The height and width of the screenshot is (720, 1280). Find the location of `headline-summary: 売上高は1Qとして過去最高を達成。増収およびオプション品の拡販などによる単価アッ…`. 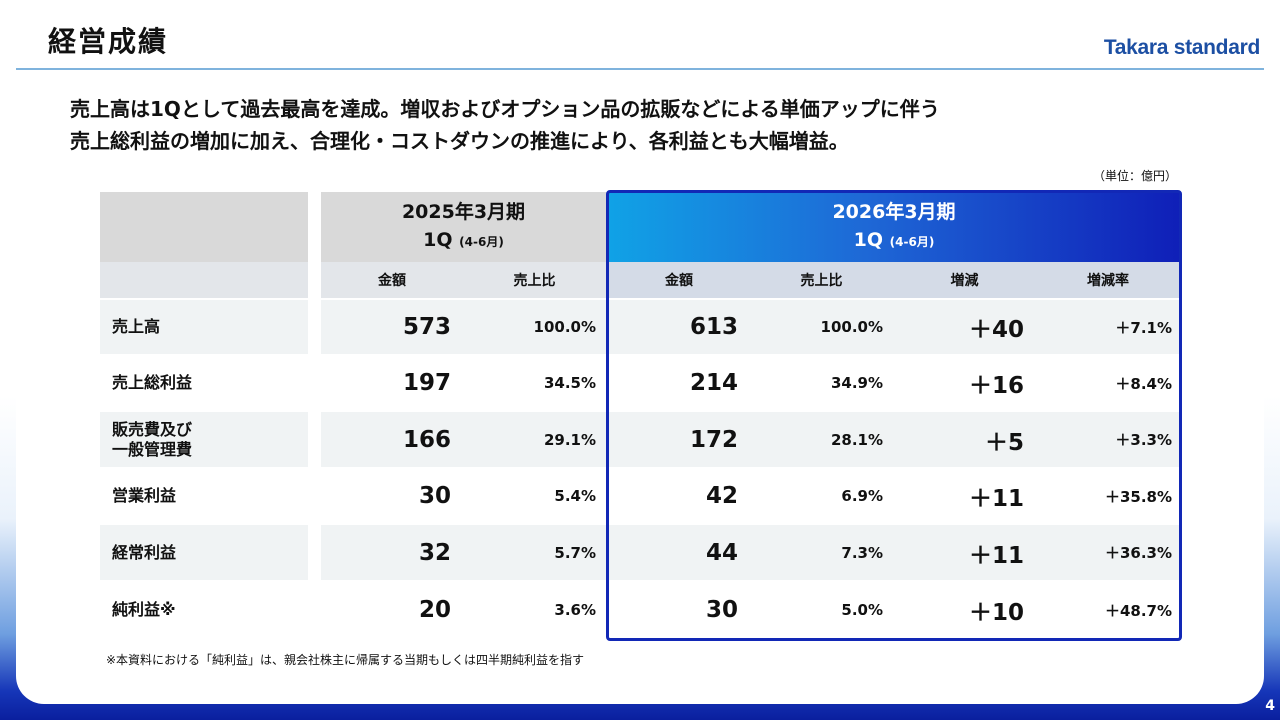

headline-summary: 売上高は1Qとして過去最高を達成。増収およびオプション品の拡販などによる単価アッ… is located at coordinates (505, 125).